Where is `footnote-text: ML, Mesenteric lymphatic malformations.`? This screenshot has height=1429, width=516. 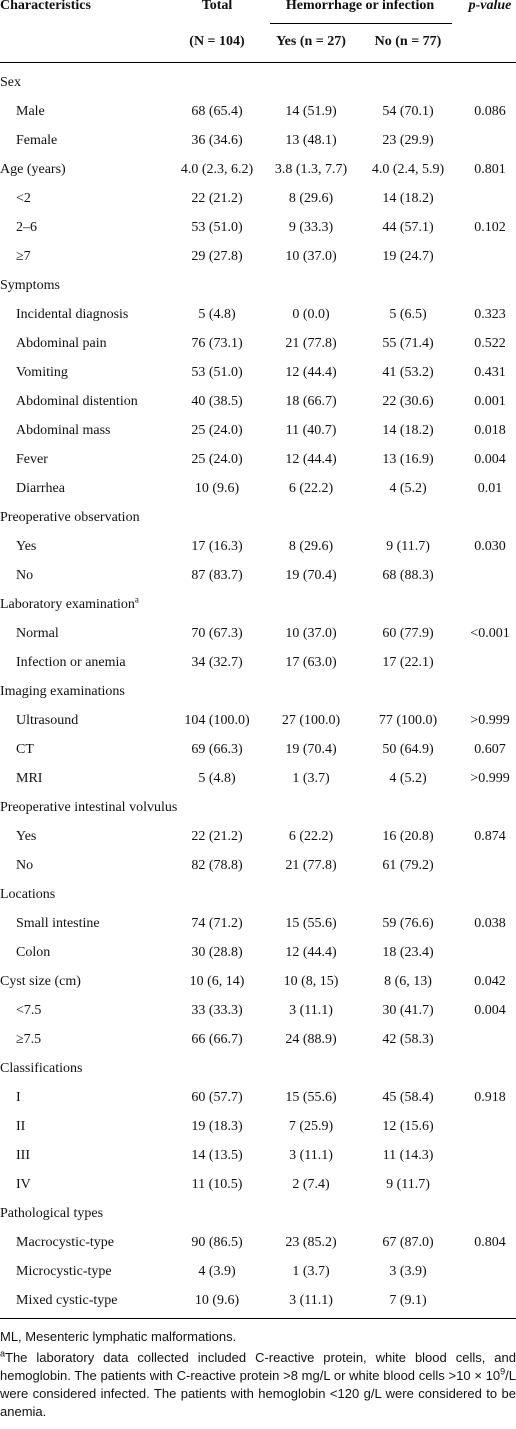
footnote-text: ML, Mesenteric lymphatic malformations. is located at coordinates (118, 1336).